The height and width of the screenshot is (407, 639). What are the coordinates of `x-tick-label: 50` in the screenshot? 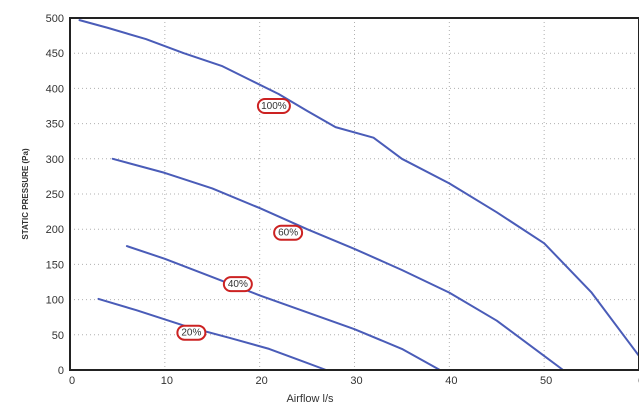 It's located at (546, 381).